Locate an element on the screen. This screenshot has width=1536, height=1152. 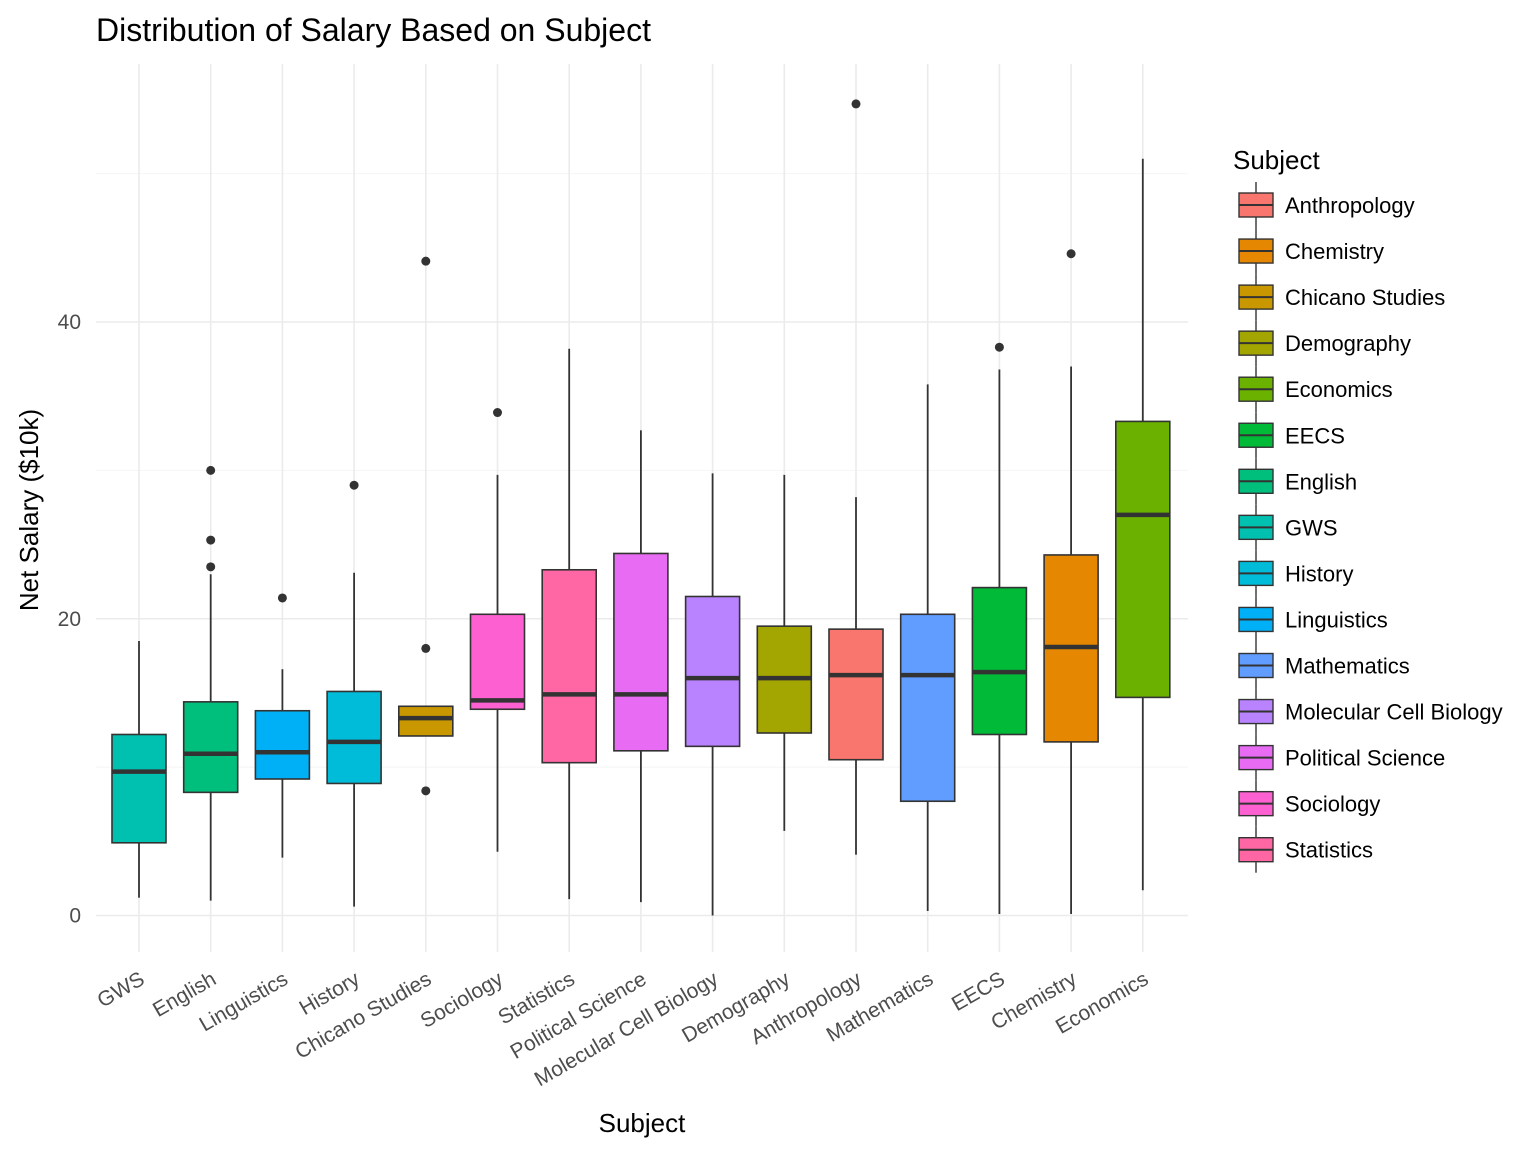
legend-label: English is located at coordinates (1321, 481).